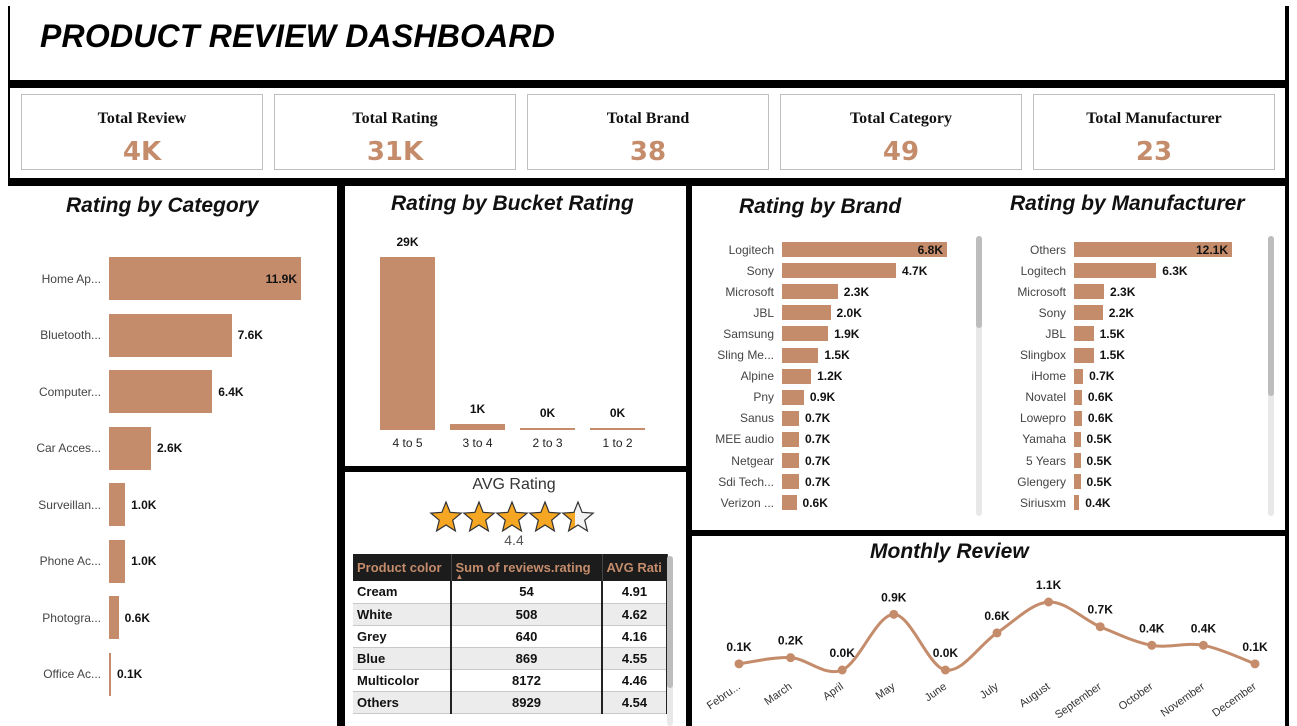  What do you see at coordinates (1044, 439) in the screenshot?
I see `category-label: Yamaha` at bounding box center [1044, 439].